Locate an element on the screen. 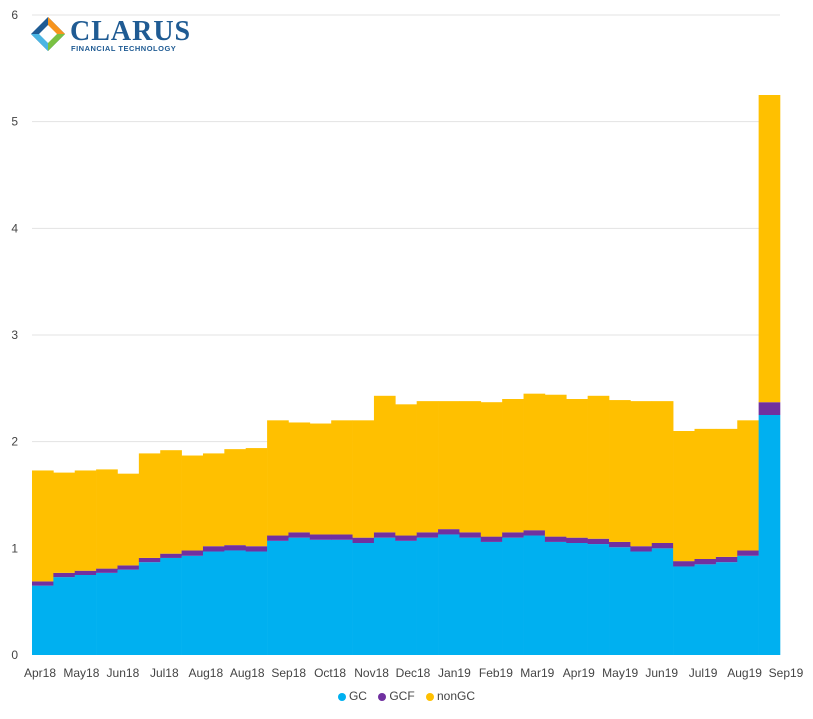 The width and height of the screenshot is (813, 719). x-tick-label: May19 is located at coordinates (620, 673).